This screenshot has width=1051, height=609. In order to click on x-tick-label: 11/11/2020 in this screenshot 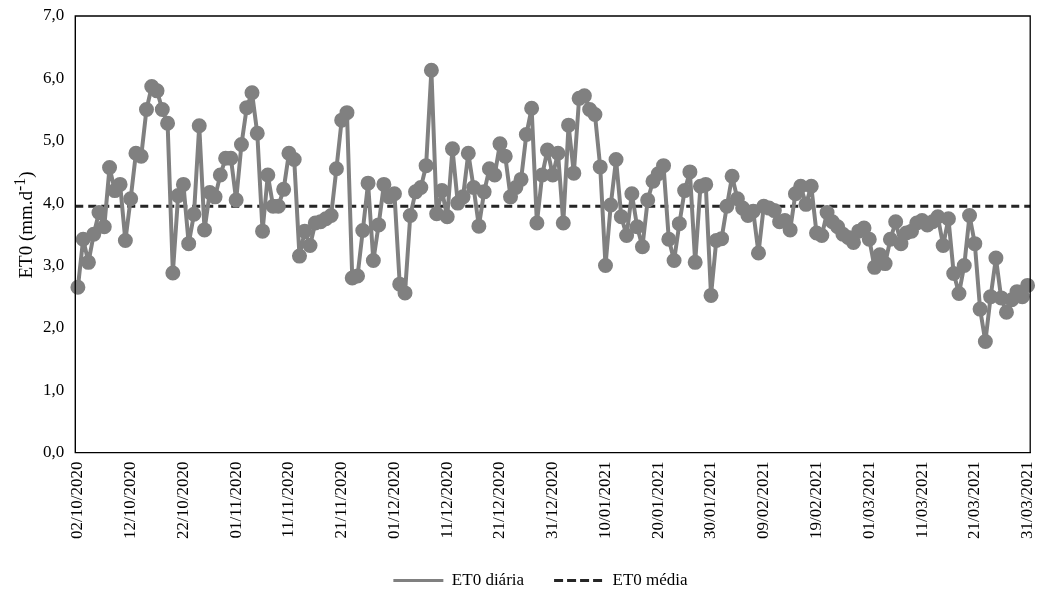, I will do `click(288, 499)`.